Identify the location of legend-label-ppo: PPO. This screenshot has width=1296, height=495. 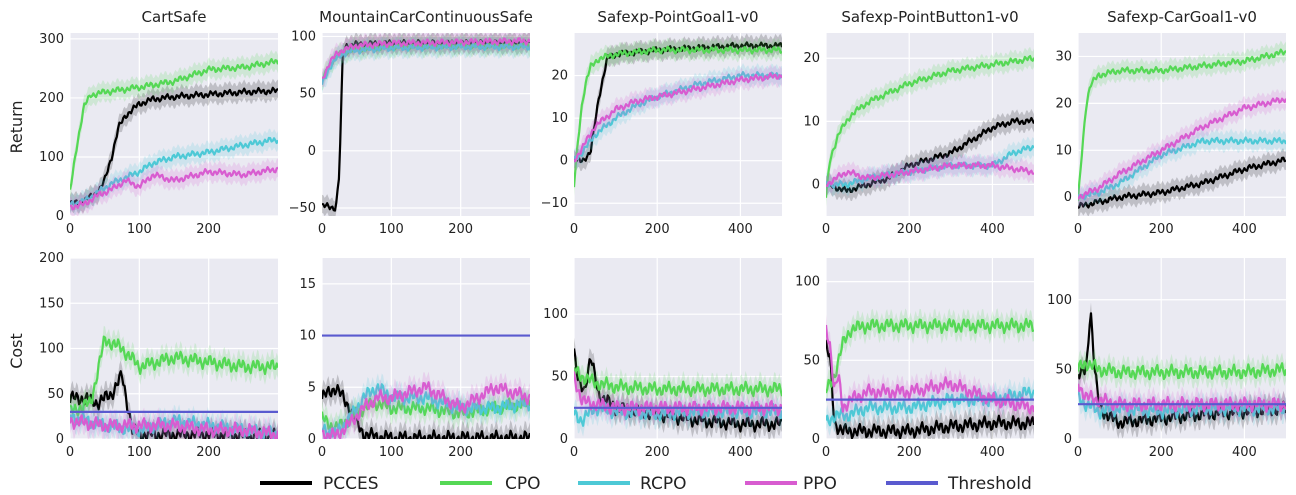
(820, 484).